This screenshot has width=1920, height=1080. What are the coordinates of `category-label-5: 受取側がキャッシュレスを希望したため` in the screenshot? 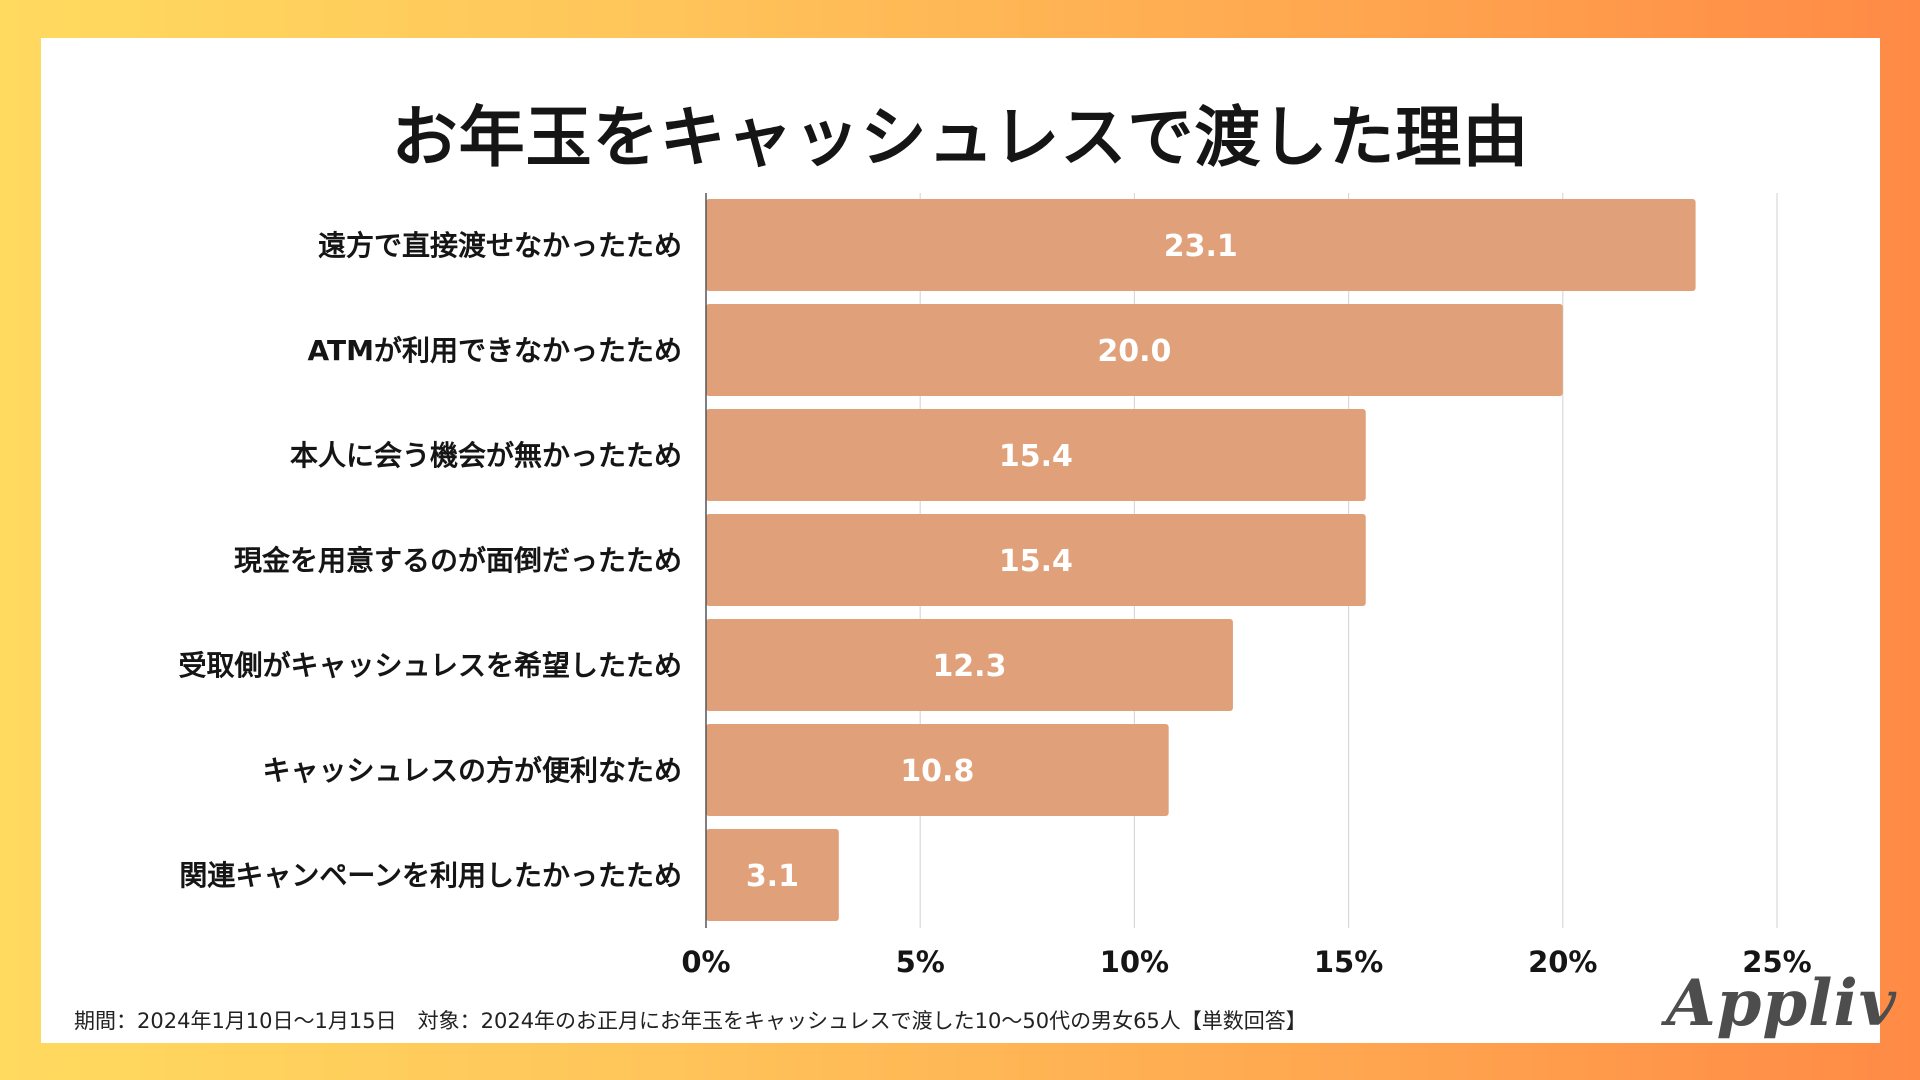 It's located at (430, 665).